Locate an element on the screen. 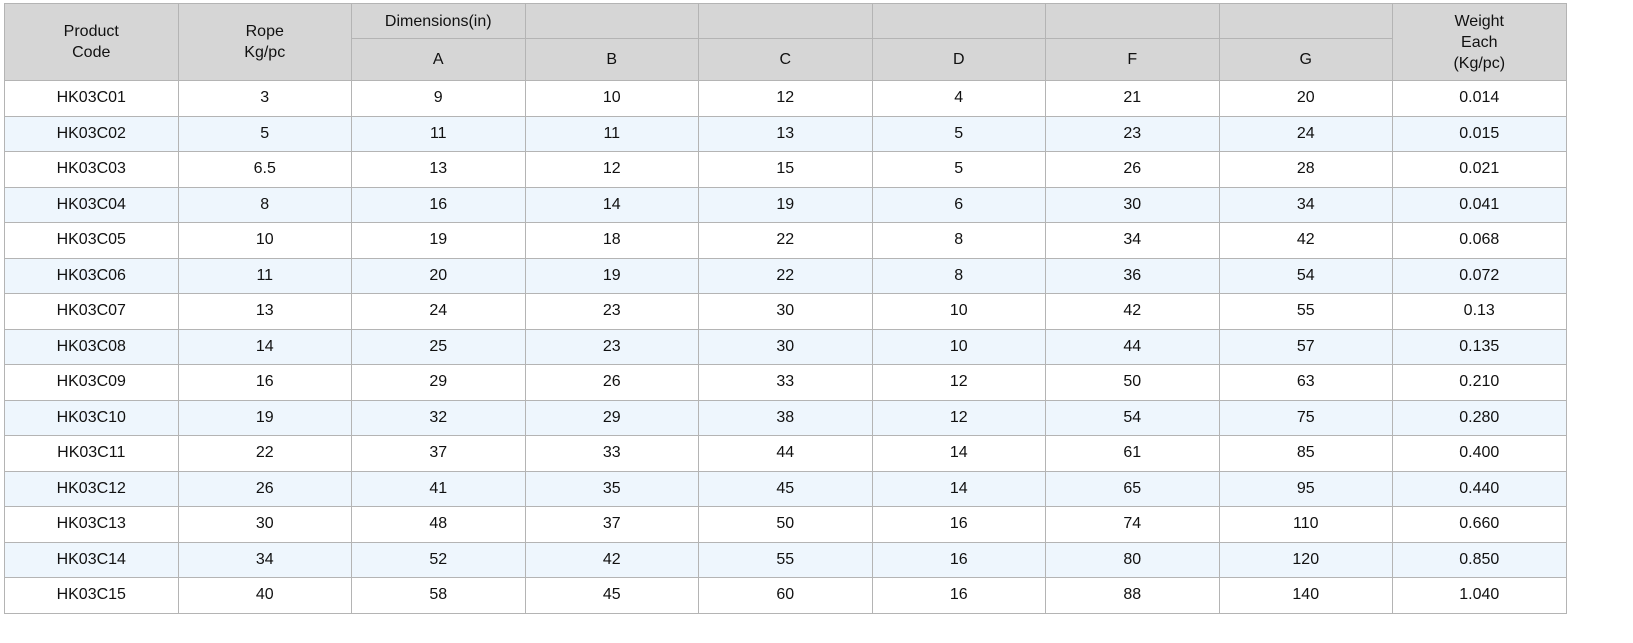 Image resolution: width=1633 pixels, height=643 pixels. table-cell: 75 is located at coordinates (1305, 417).